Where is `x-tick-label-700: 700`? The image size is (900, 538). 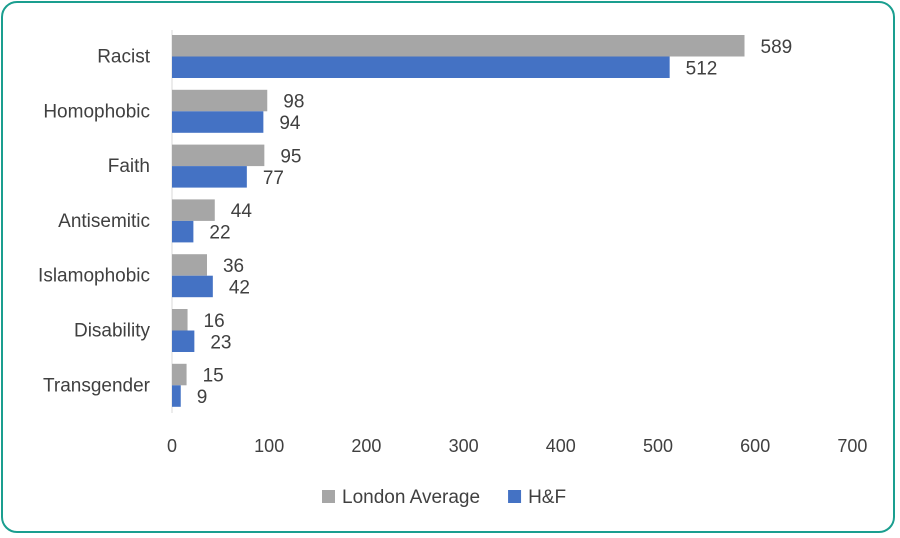 x-tick-label-700: 700 is located at coordinates (852, 446).